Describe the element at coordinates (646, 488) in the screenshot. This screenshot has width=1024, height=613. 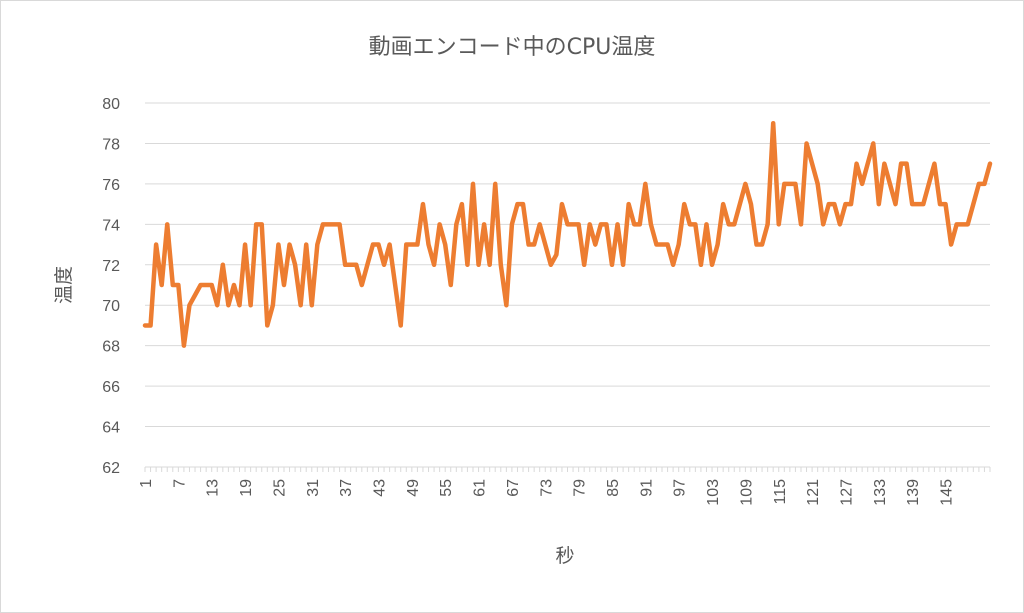
I see `x-tick-label: 91` at that location.